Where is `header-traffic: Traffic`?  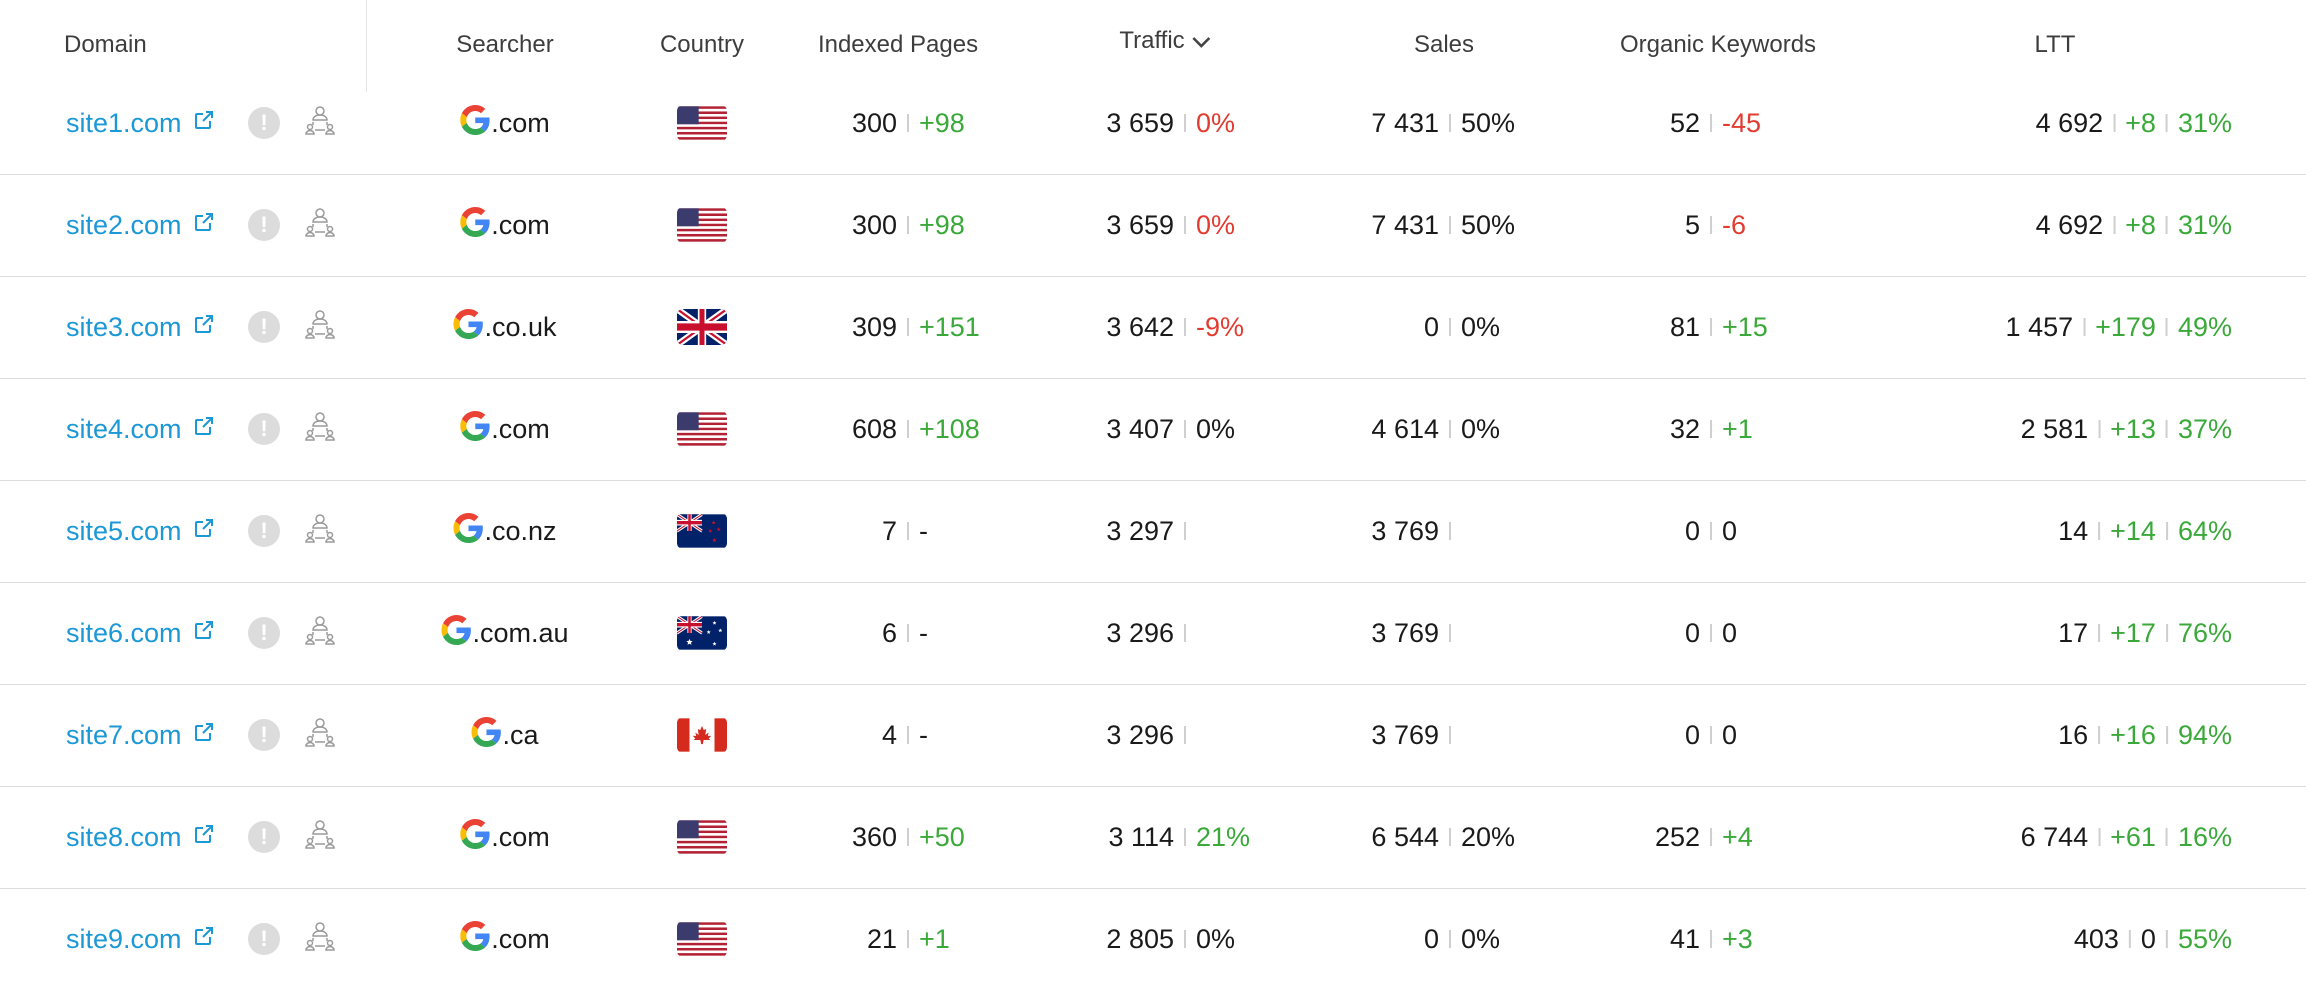 header-traffic: Traffic is located at coordinates (1165, 41).